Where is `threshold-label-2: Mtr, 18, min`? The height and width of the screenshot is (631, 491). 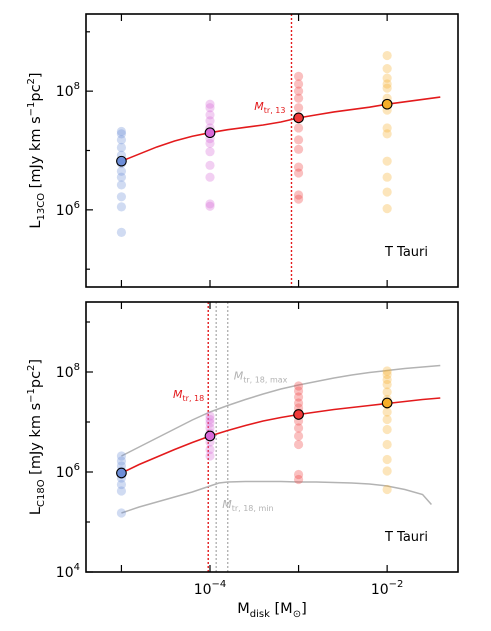
threshold-label-2: Mtr, 18, min is located at coordinates (247, 505).